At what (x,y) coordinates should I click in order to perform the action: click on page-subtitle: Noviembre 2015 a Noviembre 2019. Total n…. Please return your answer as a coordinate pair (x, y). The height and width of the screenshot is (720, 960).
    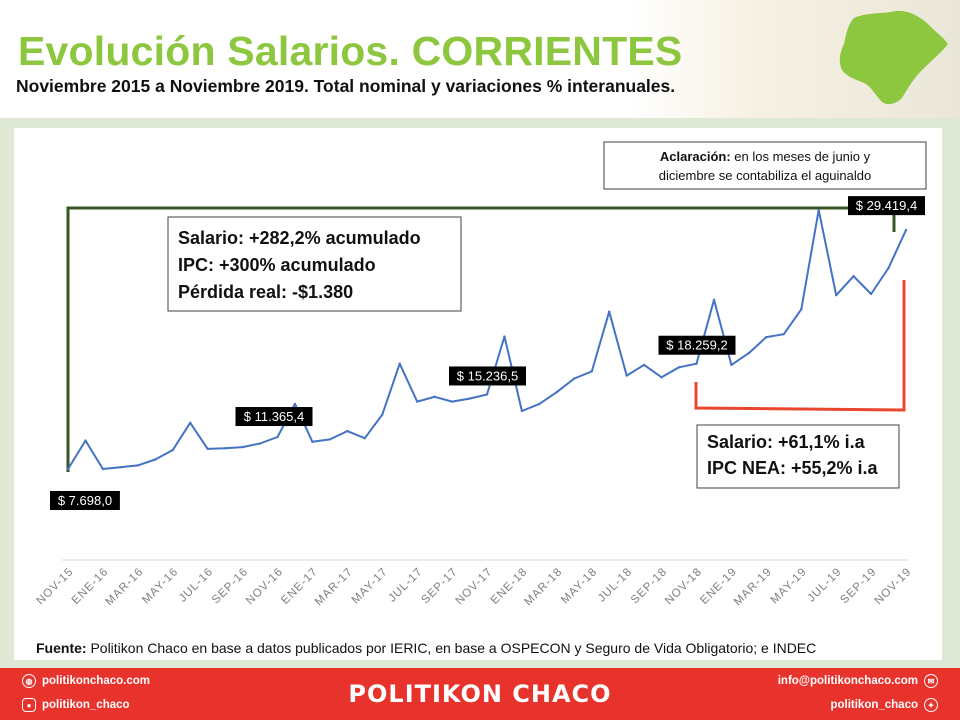
    Looking at the image, I should click on (346, 86).